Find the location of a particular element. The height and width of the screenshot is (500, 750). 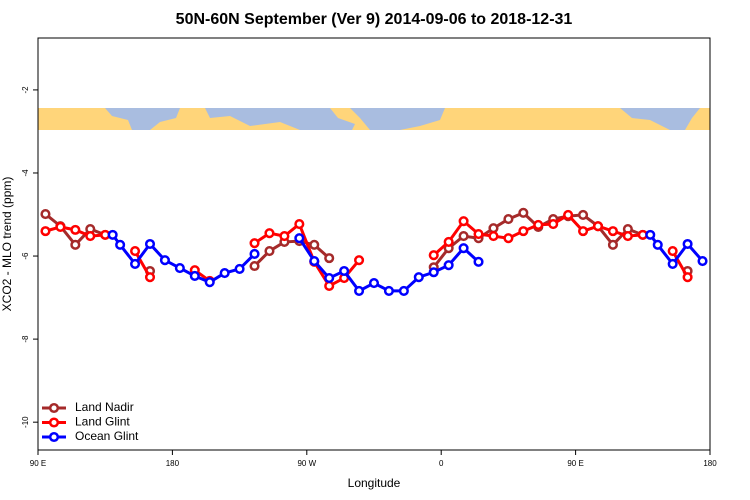

legend-label: Land Nadir is located at coordinates (104, 407).